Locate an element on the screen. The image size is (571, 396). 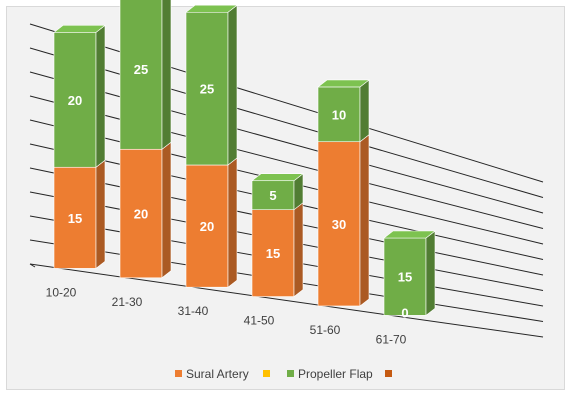
x-axis-ticks: 10-20 21-30 31-40 41-50 51-60 61-70 is located at coordinates (226, 315).